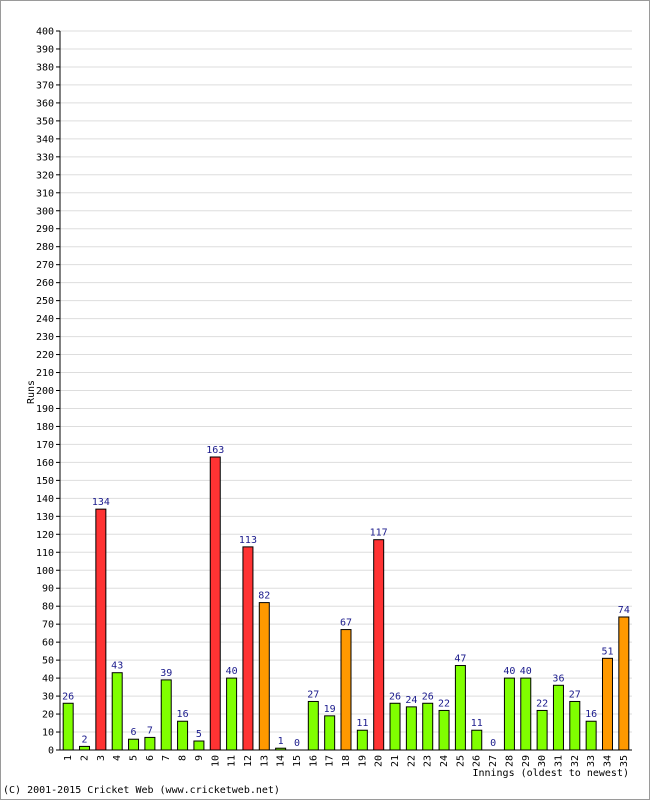 The height and width of the screenshot is (800, 650). What do you see at coordinates (68, 696) in the screenshot?
I see `value-label-innings-1: 26` at bounding box center [68, 696].